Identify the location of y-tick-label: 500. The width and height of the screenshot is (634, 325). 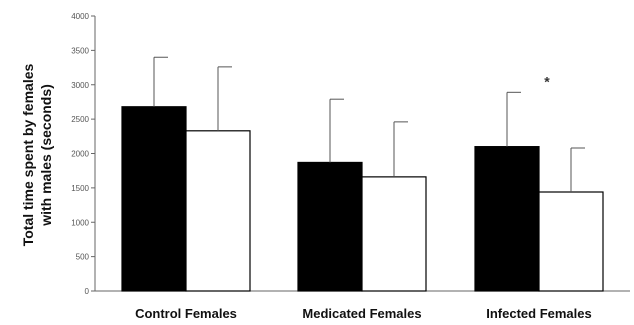
(83, 257).